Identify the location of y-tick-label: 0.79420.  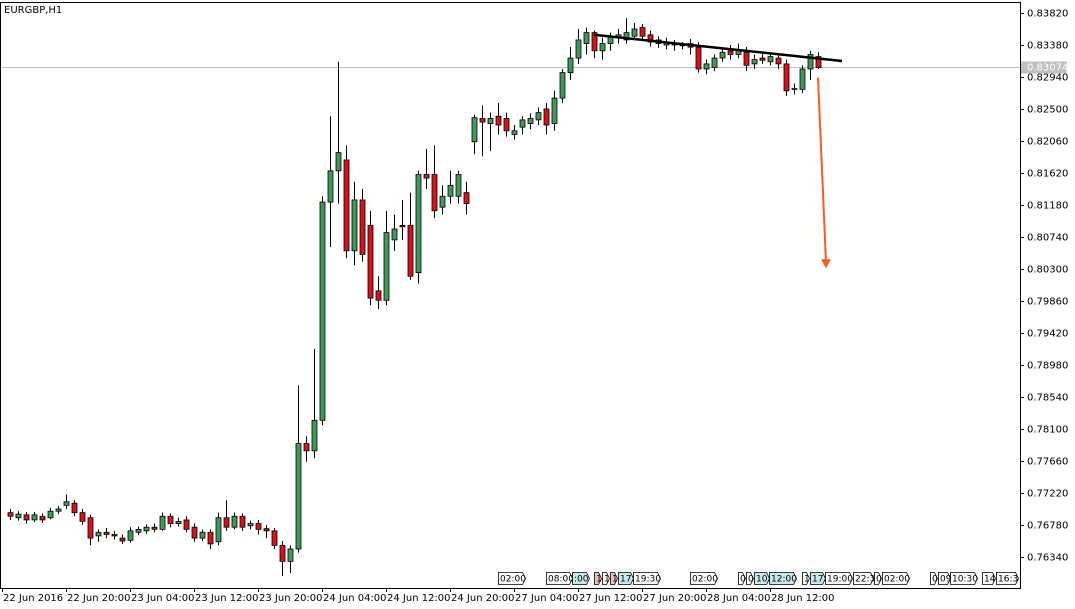
(1047, 334).